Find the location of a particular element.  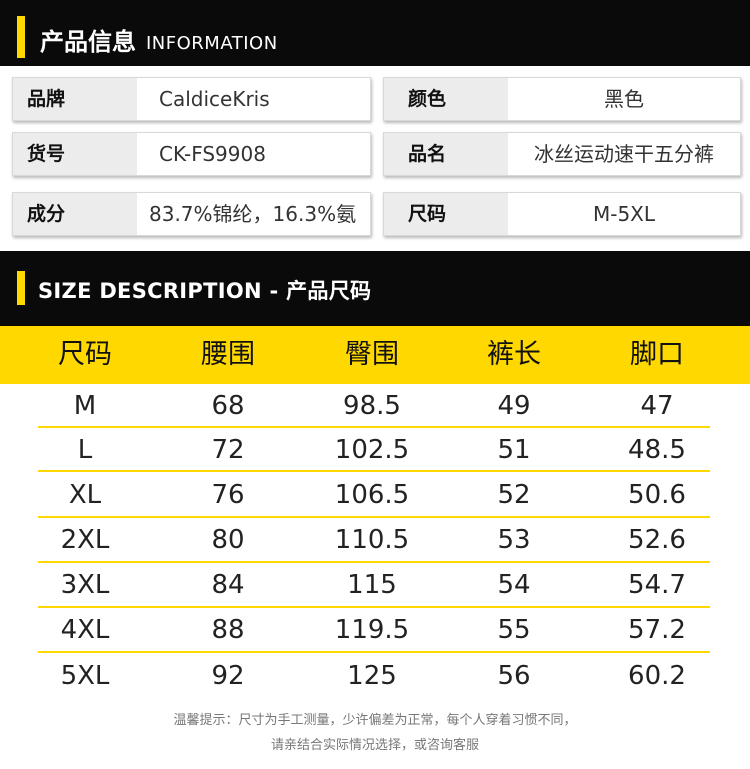

size-box: 尺码 M-5XL is located at coordinates (562, 214).